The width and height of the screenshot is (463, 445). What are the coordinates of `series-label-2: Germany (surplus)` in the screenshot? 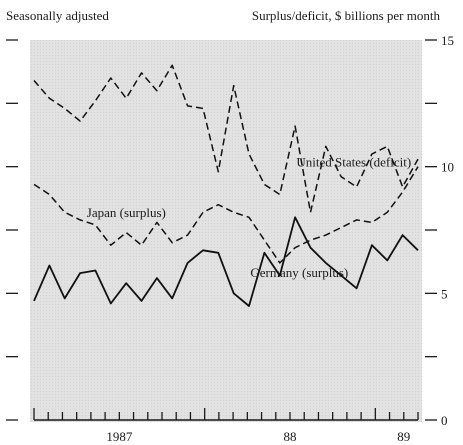 It's located at (299, 272).